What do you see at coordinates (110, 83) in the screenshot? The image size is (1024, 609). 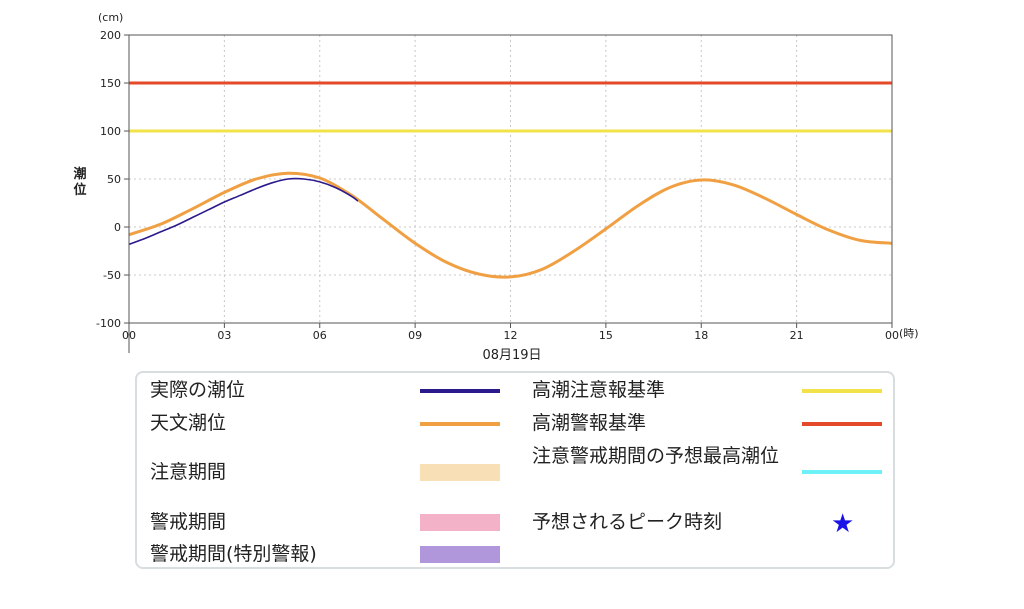 I see `y-tick-label: 150` at bounding box center [110, 83].